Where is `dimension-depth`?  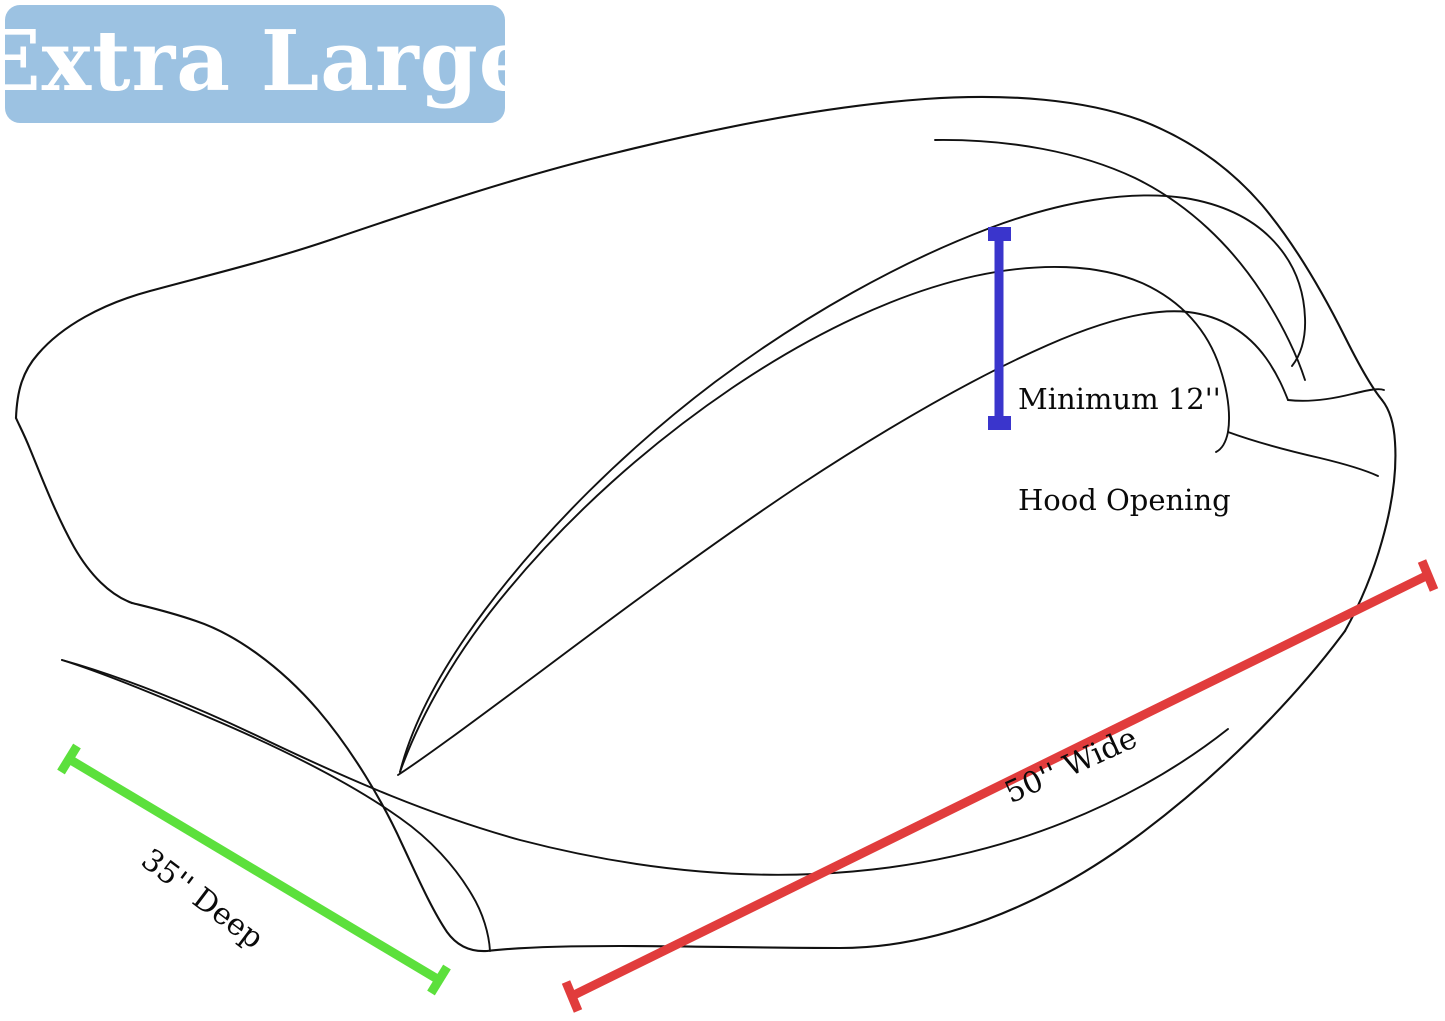
dimension-depth is located at coordinates (254, 869).